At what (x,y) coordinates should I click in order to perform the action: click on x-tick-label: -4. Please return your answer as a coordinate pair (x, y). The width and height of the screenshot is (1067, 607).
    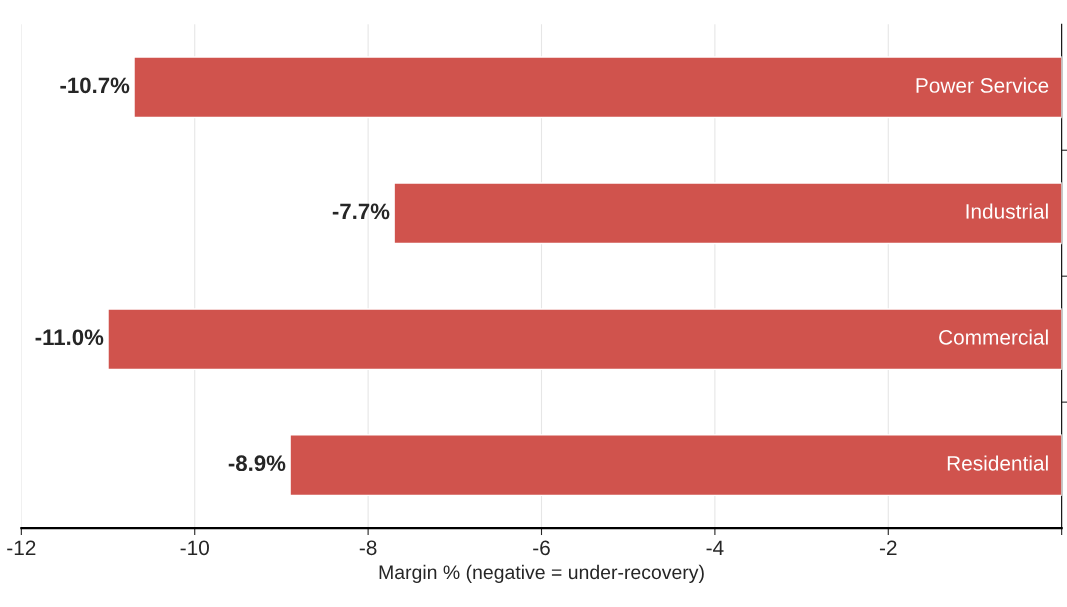
    Looking at the image, I should click on (715, 547).